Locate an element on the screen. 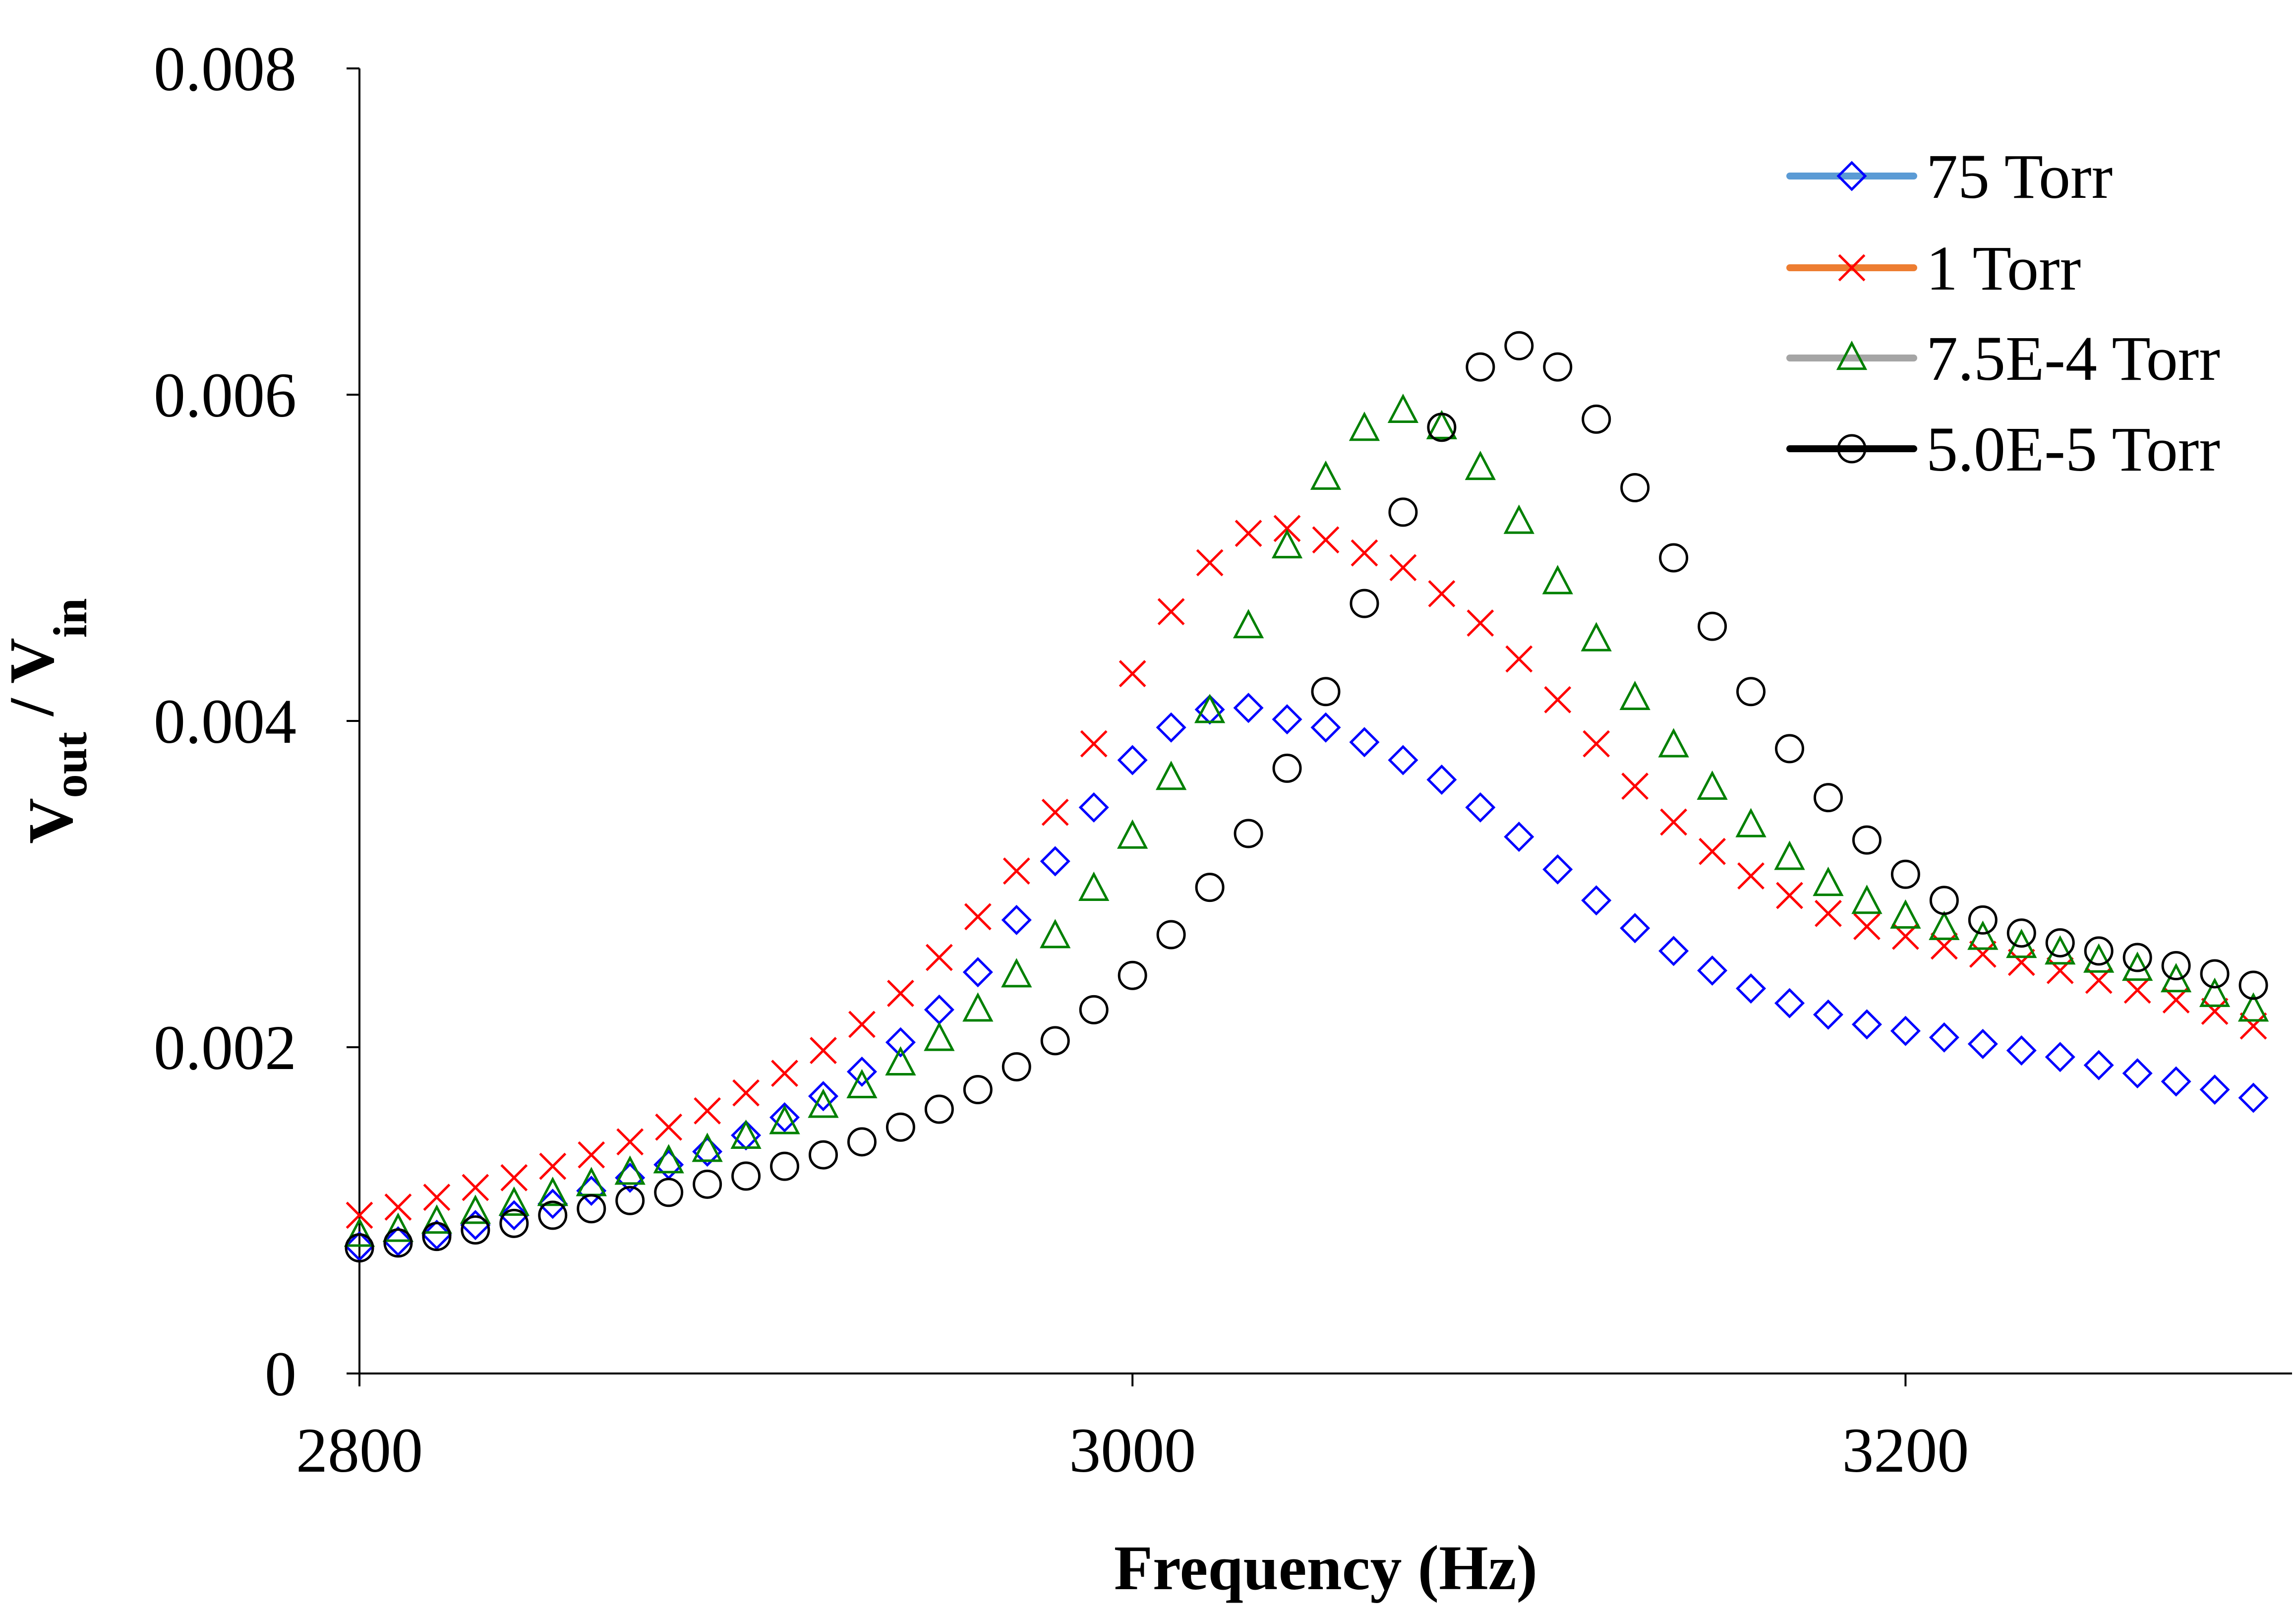 The image size is (2296, 1610). legend: 75 Torr 1 Torr 7.5E-4 Torr 5.0E-5 Torr is located at coordinates (2003, 312).